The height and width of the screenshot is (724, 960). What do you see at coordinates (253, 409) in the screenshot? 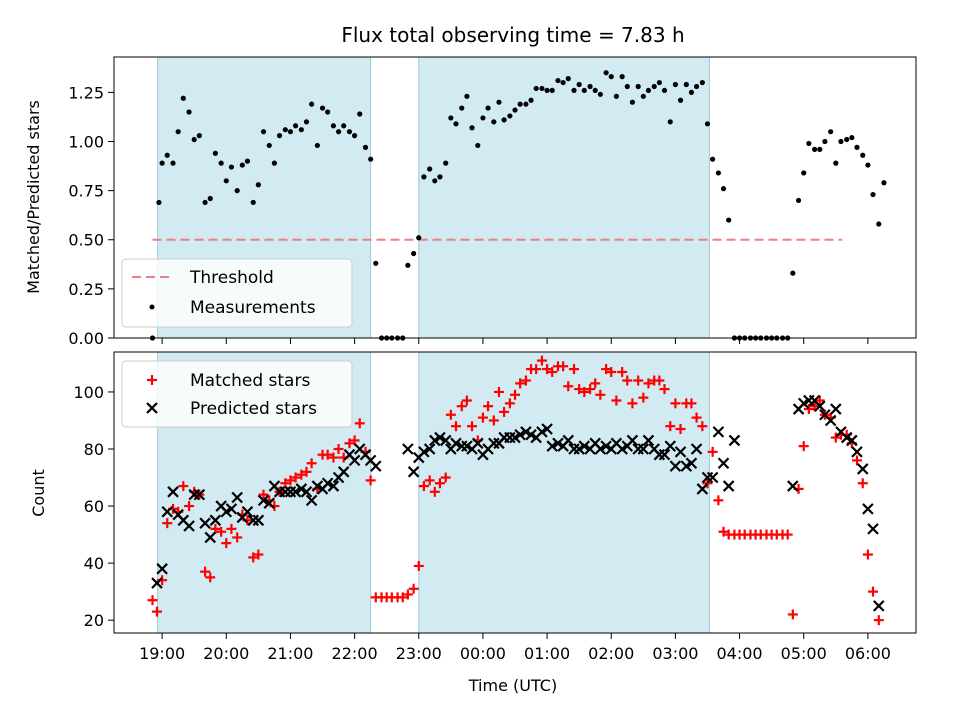
I see `legend-predicted-label: Predicted stars` at bounding box center [253, 409].